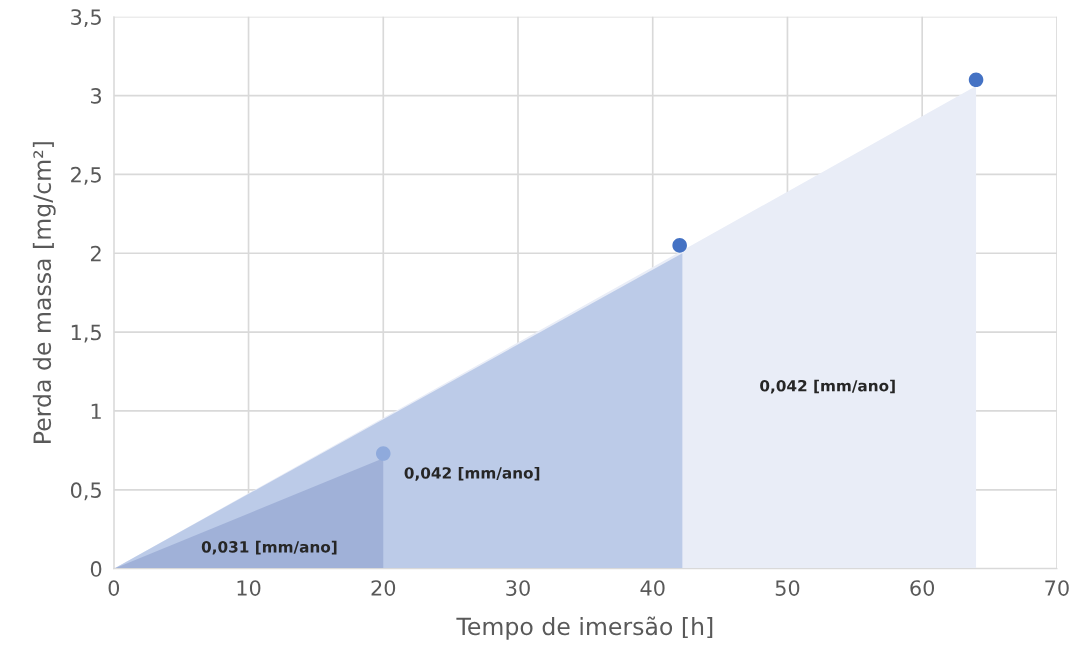 The height and width of the screenshot is (669, 1084). Describe the element at coordinates (86, 18) in the screenshot. I see `y-tick-label: 3,5` at that location.